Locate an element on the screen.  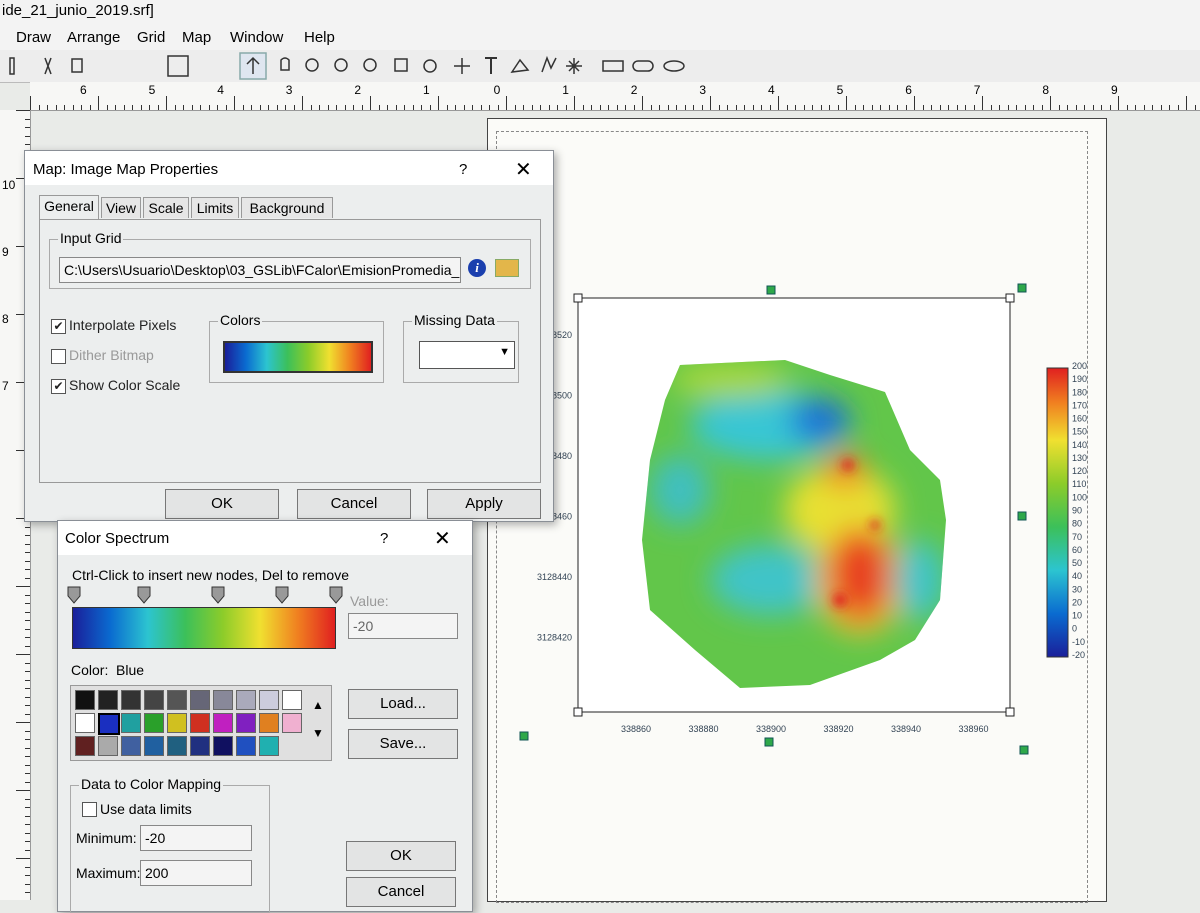
checkbox is located at coordinates (58, 356).